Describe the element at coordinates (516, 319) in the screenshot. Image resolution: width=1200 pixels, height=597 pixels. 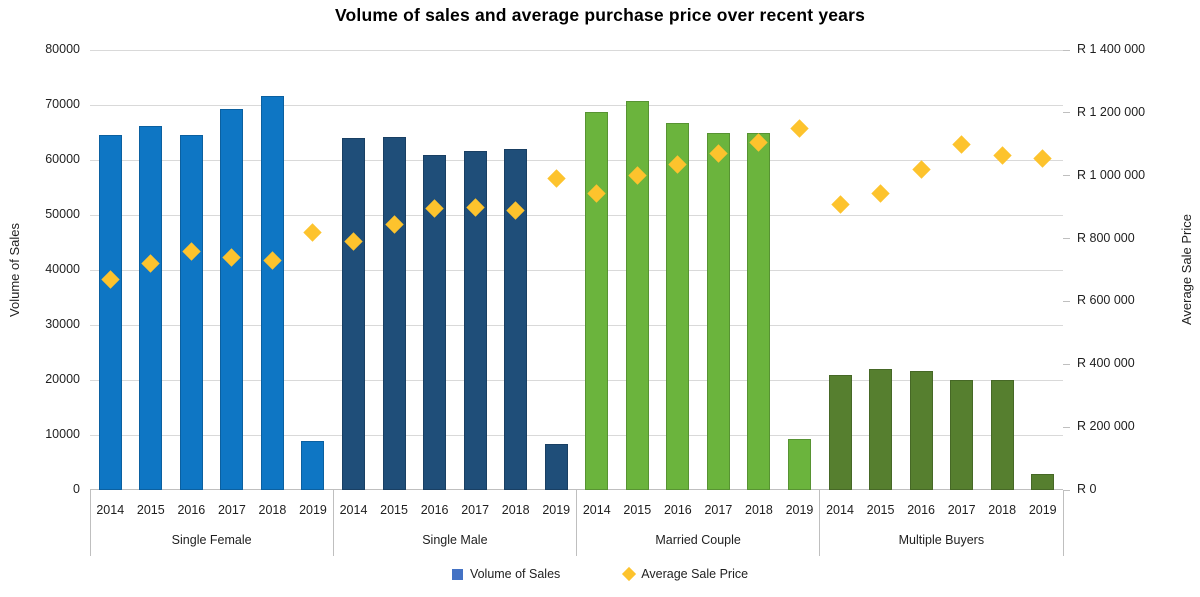
I see `bar-single-male-2018` at that location.